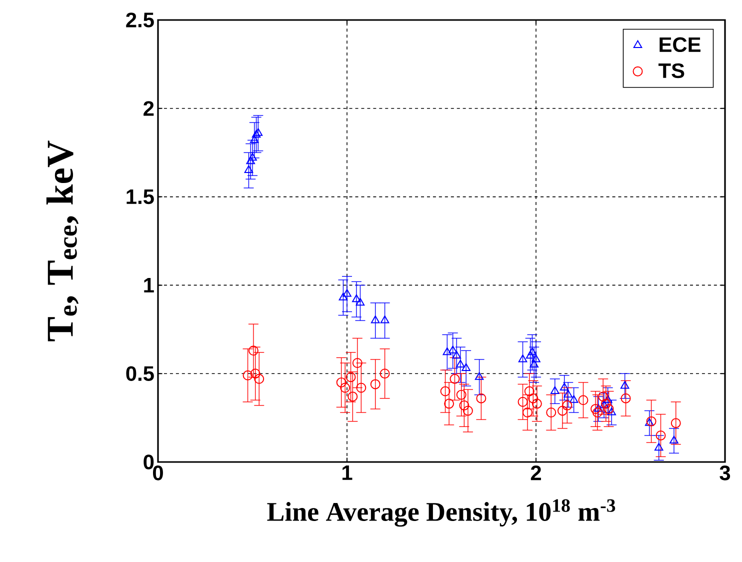  Describe the element at coordinates (671, 70) in the screenshot. I see `legend-label: TS` at that location.